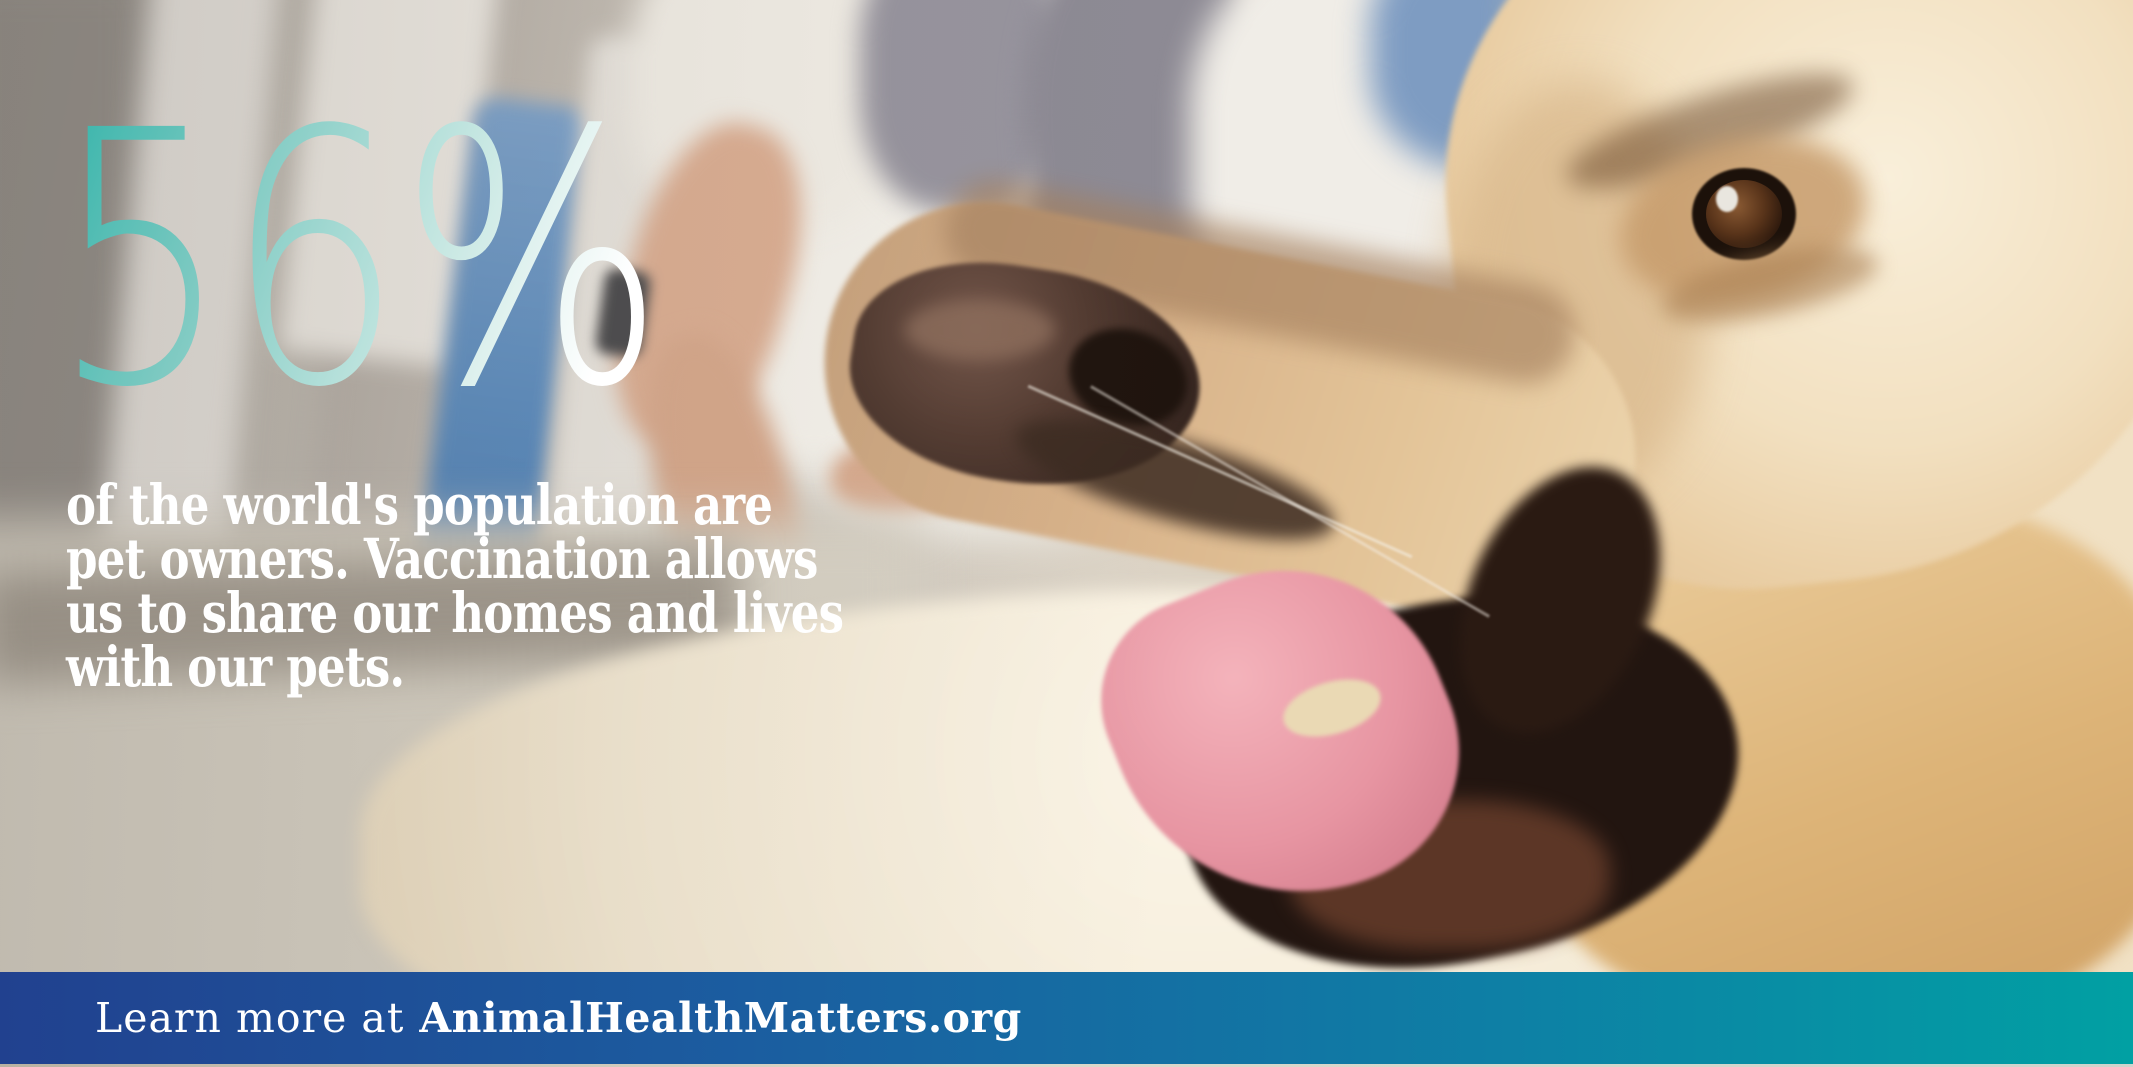 Image resolution: width=2133 pixels, height=1067 pixels. Describe the element at coordinates (455, 612) in the screenshot. I see `stat-description-line-3: us to share our homes and lives` at that location.